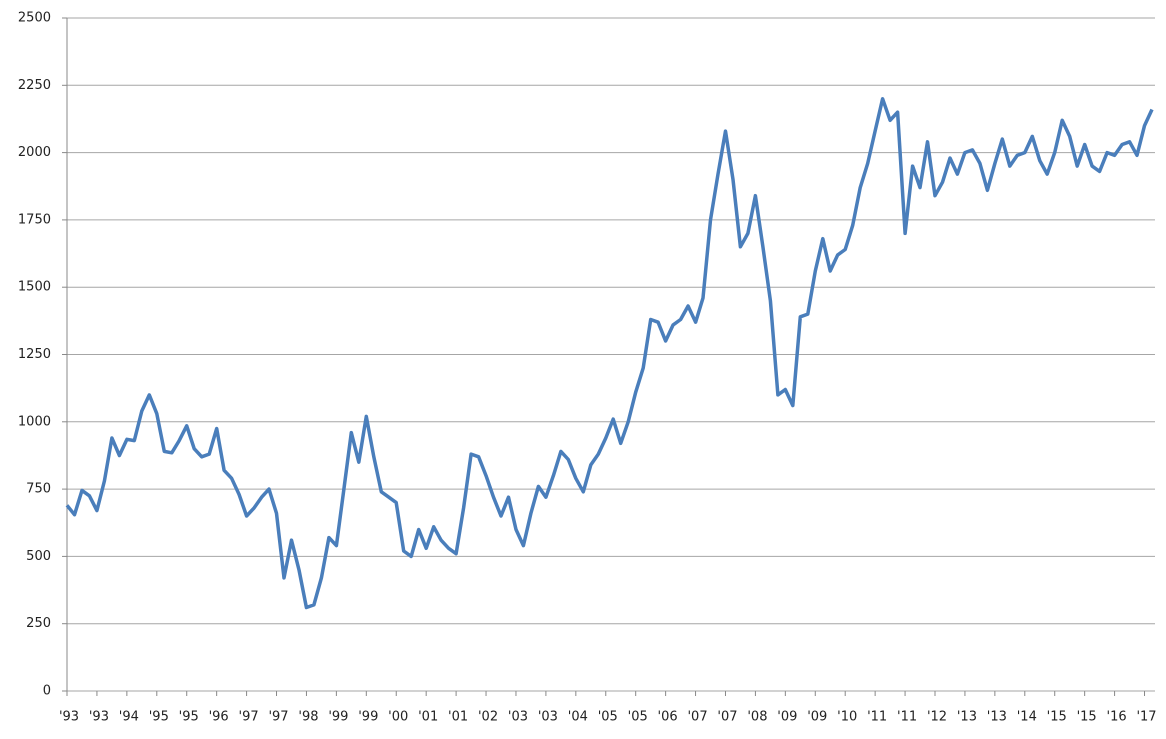  What do you see at coordinates (578, 717) in the screenshot?
I see `x-tick-label: '04` at bounding box center [578, 717].